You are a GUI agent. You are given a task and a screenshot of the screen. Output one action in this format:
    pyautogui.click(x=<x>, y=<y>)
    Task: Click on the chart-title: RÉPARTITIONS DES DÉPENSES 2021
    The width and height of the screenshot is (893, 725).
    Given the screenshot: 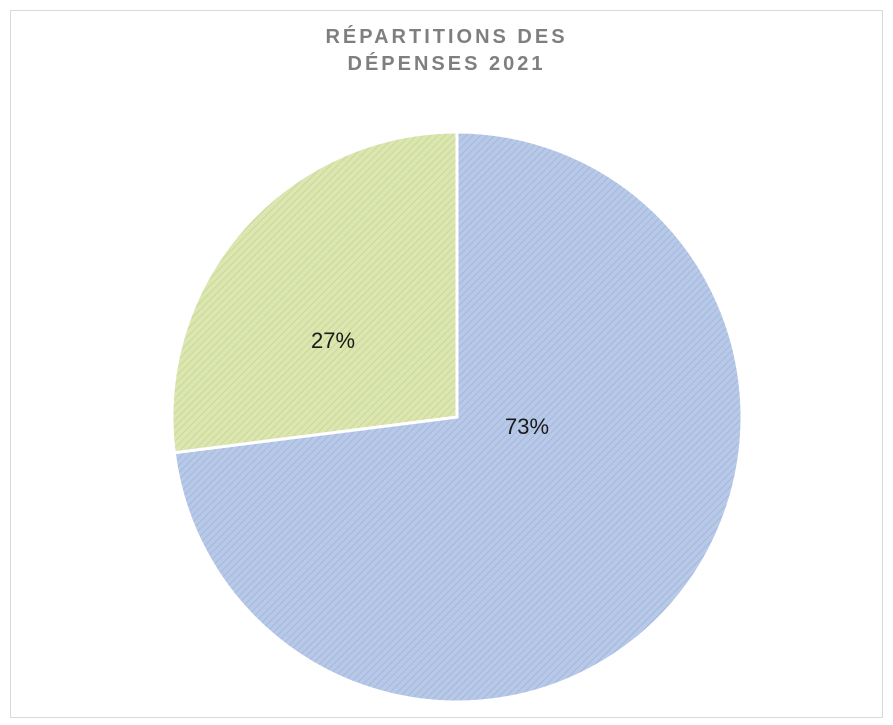 What is the action you would take?
    pyautogui.click(x=446, y=51)
    